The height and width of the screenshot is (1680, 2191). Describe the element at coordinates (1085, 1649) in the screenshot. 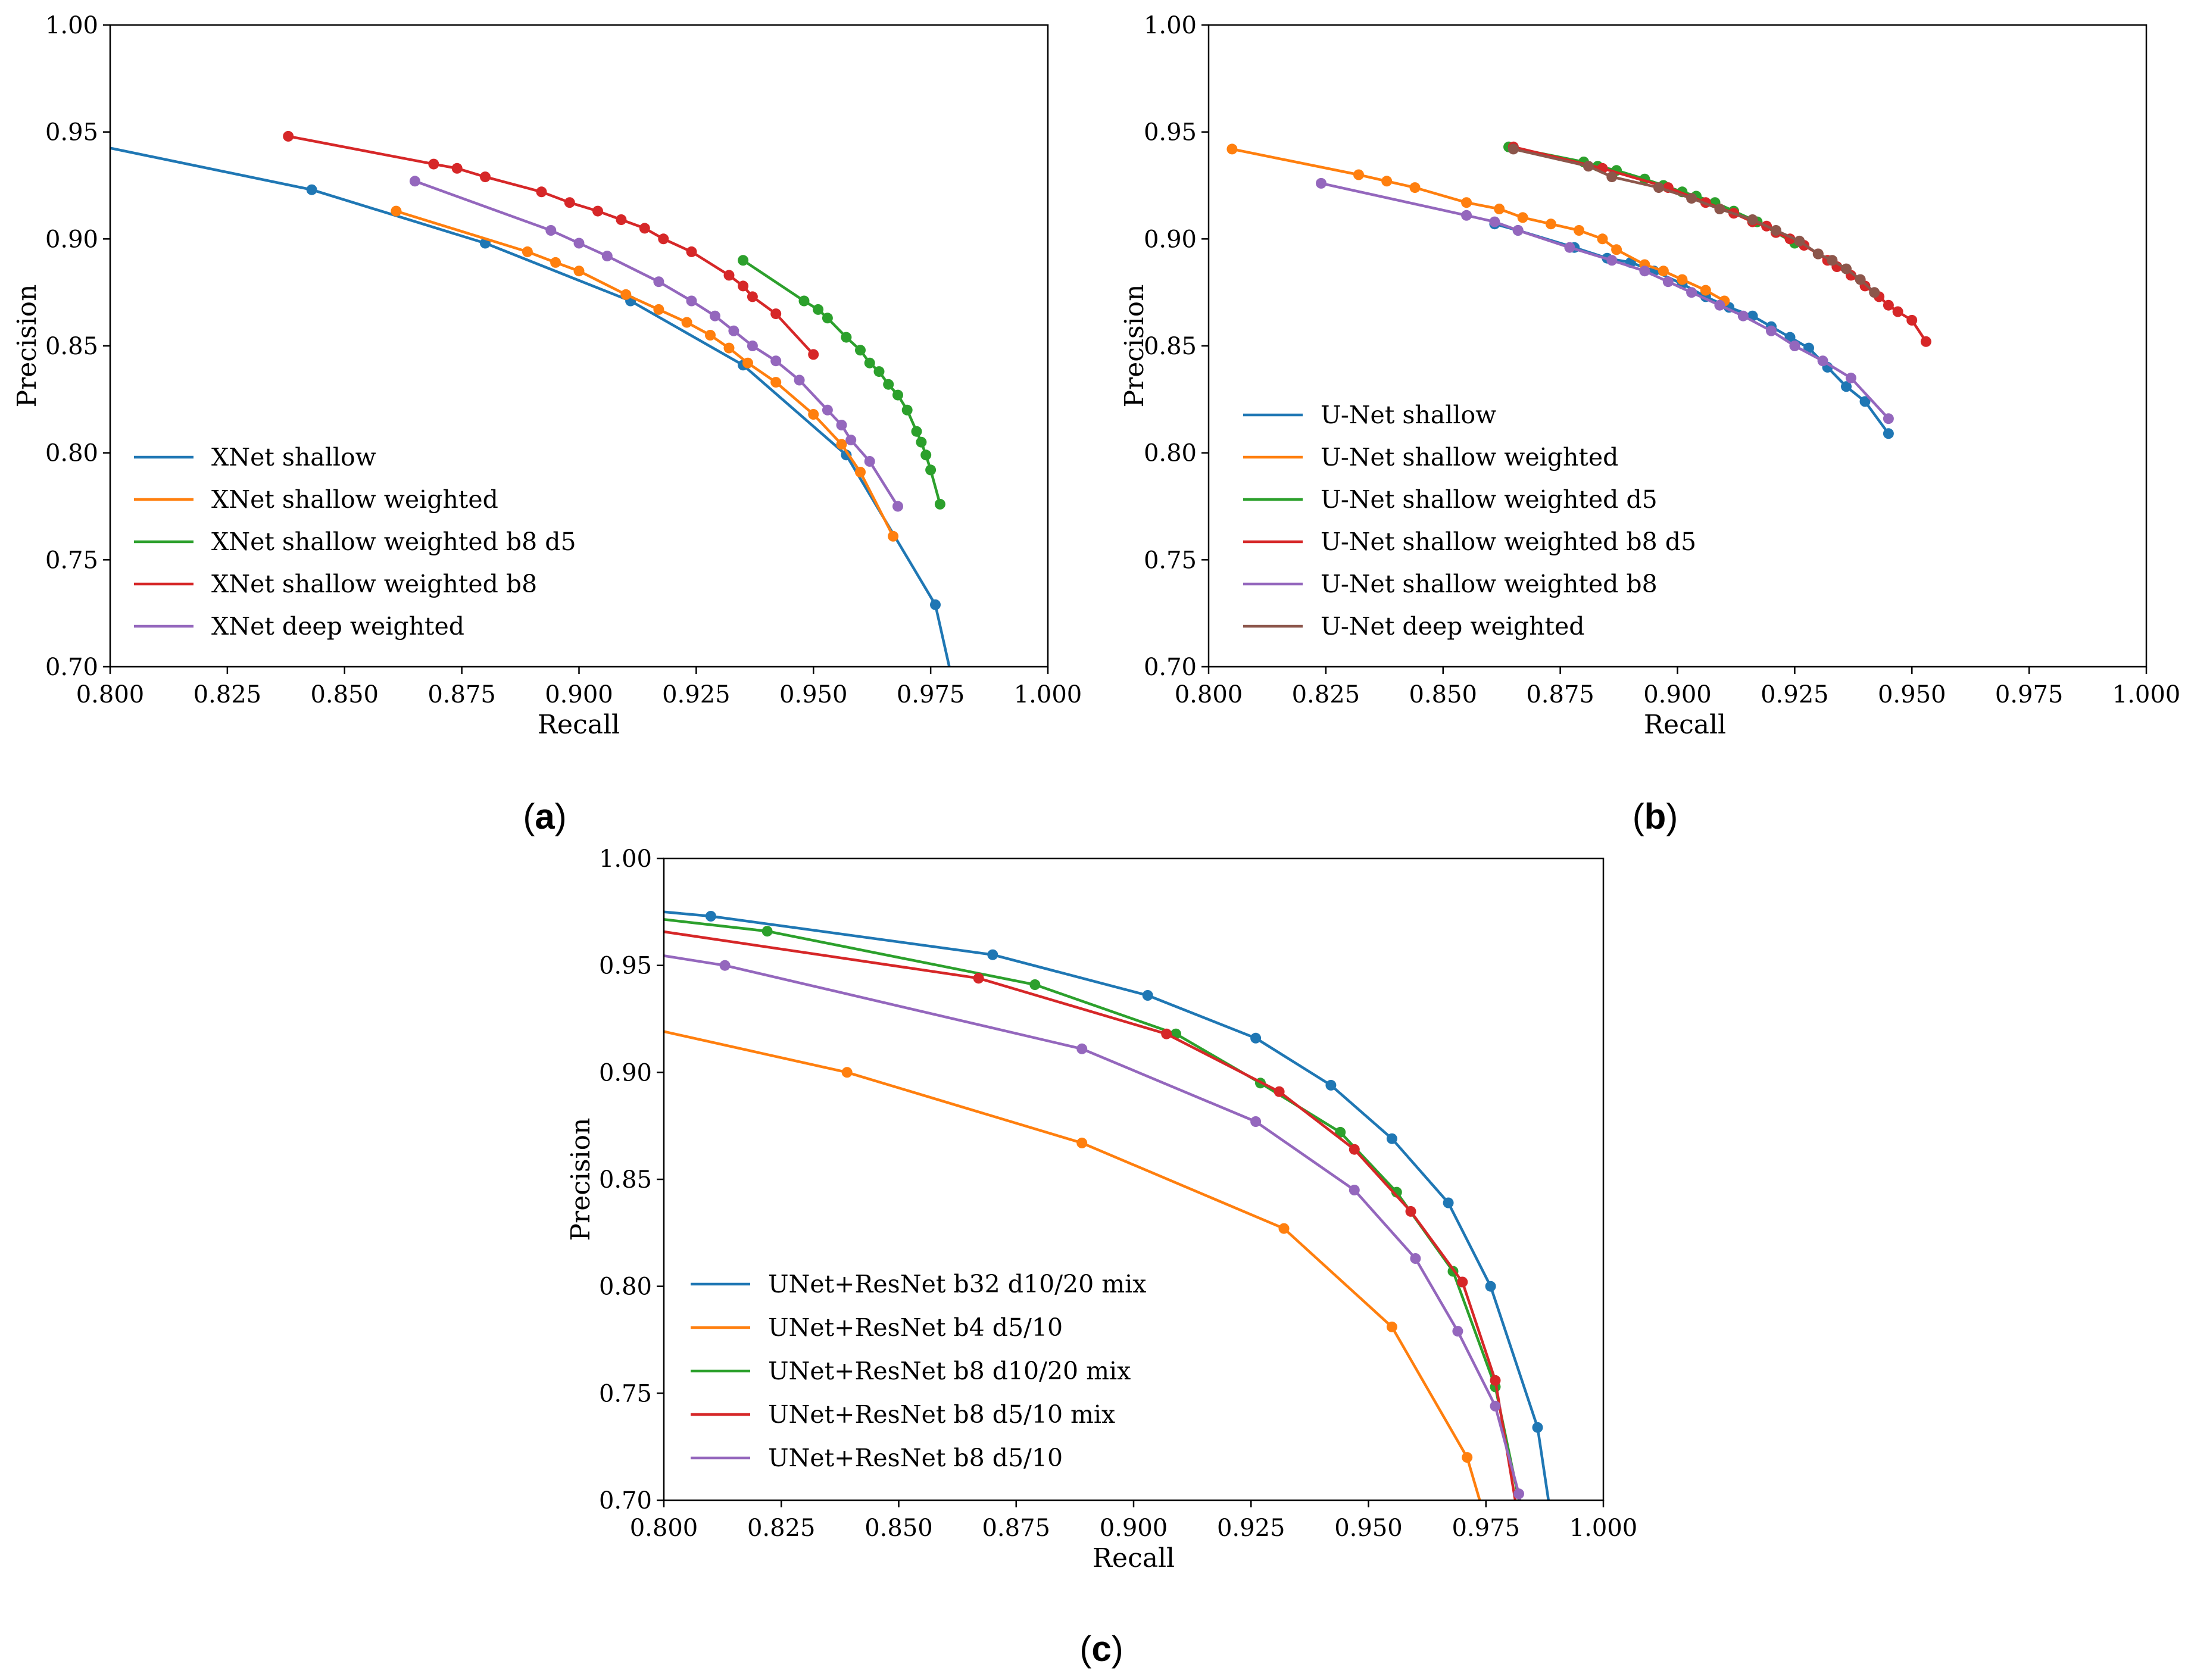

I see `panel-c-caption-open: (` at that location.